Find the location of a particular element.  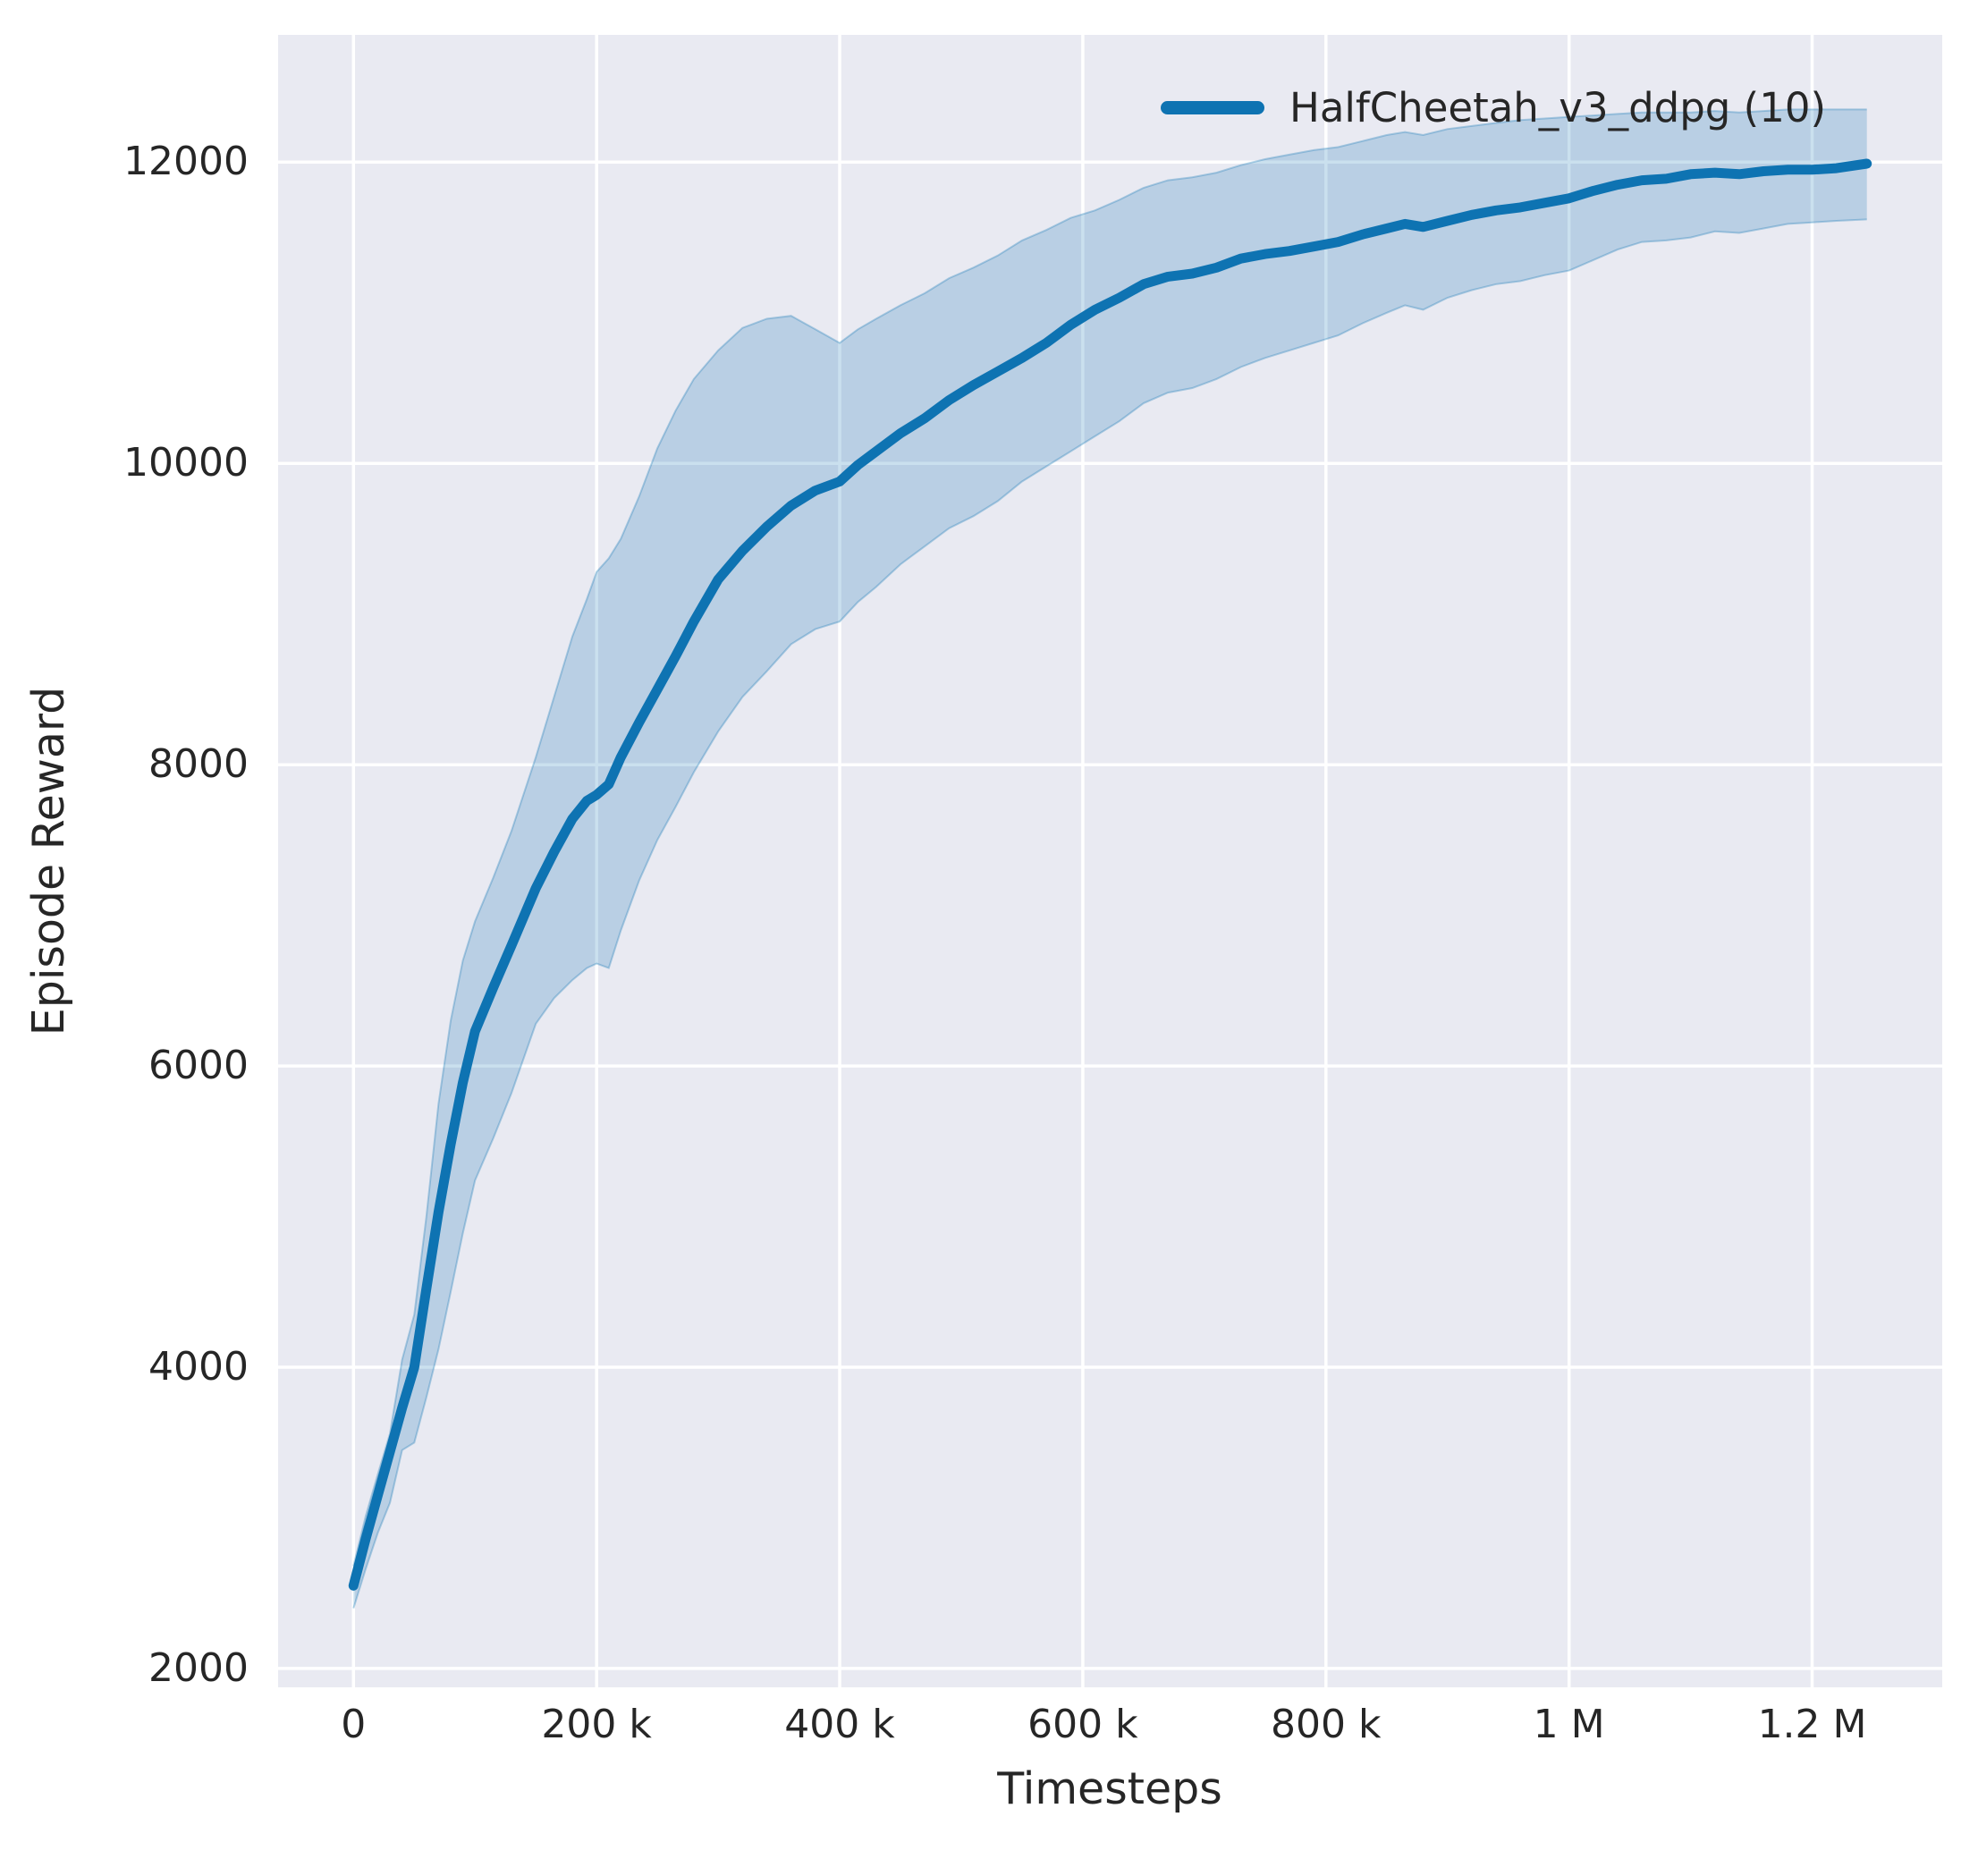

y-axis-label: Episode Reward is located at coordinates (48, 861).